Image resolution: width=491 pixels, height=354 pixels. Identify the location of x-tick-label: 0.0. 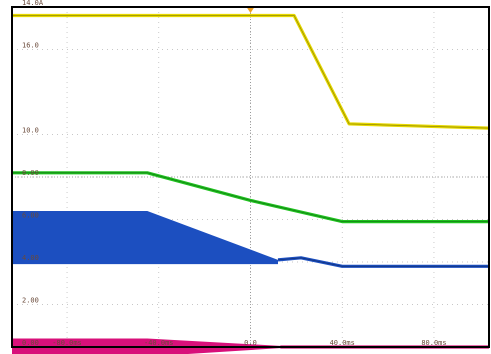
(250, 343).